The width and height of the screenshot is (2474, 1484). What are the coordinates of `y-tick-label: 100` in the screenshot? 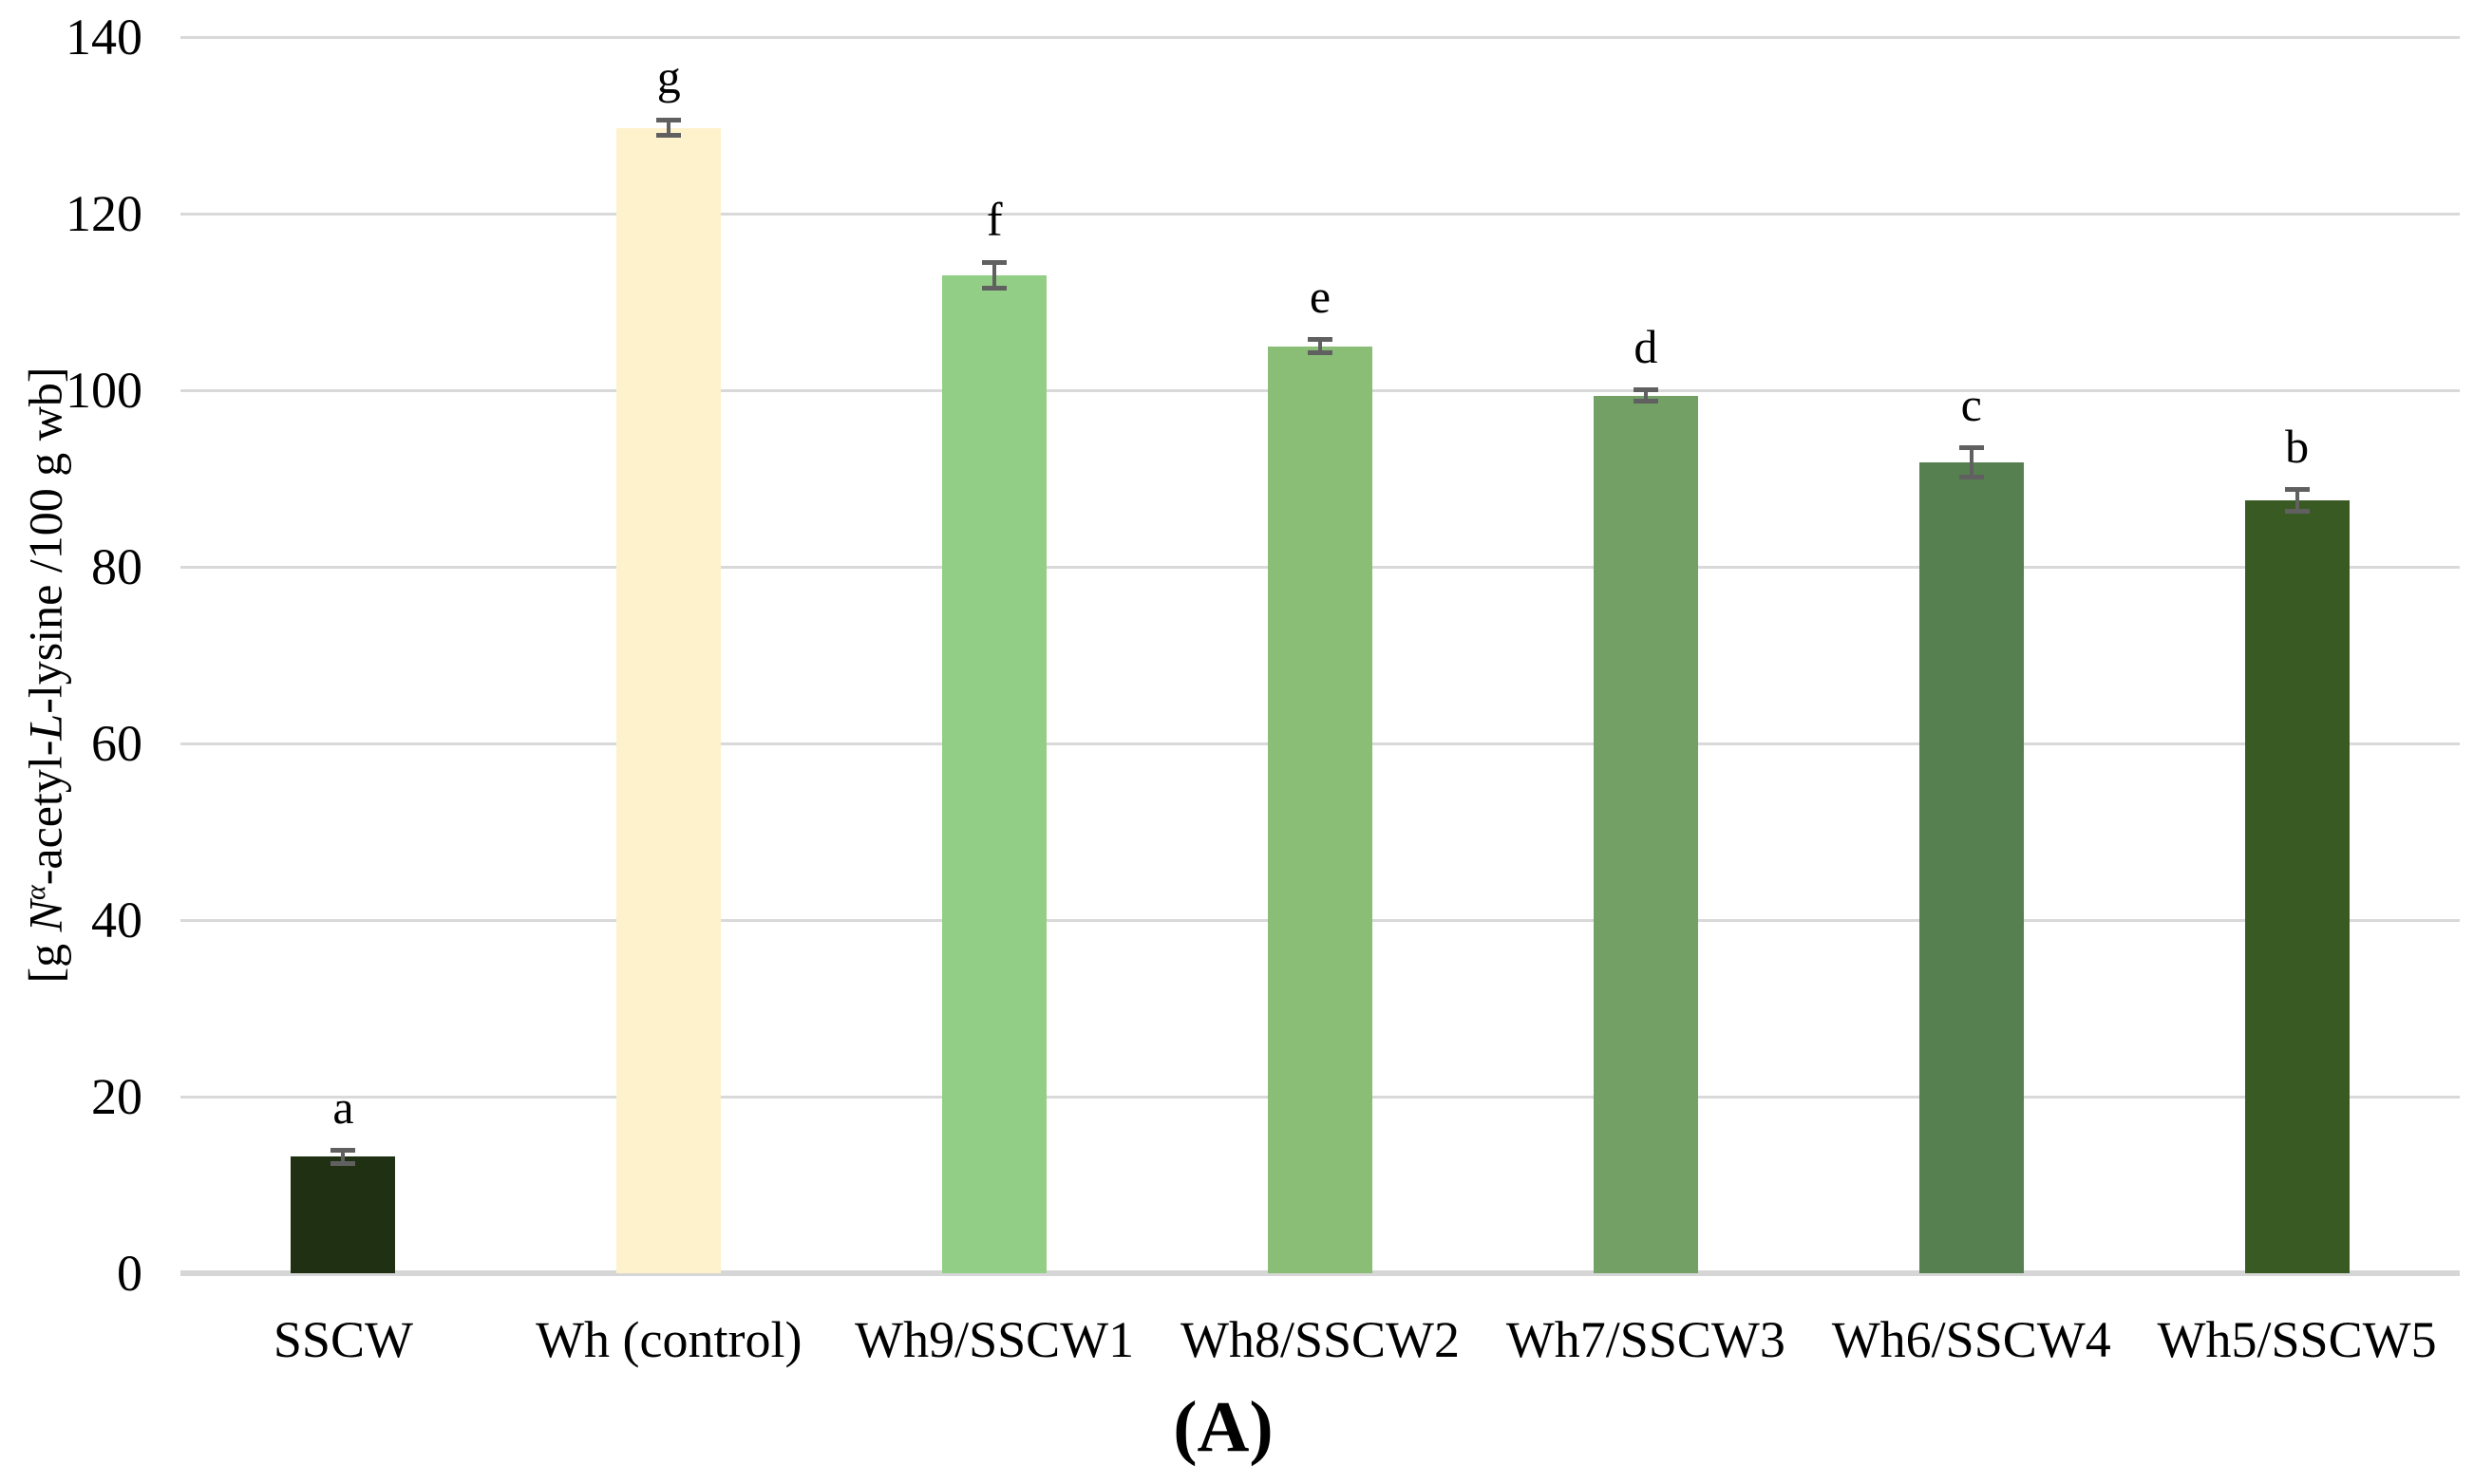 It's located at (104, 390).